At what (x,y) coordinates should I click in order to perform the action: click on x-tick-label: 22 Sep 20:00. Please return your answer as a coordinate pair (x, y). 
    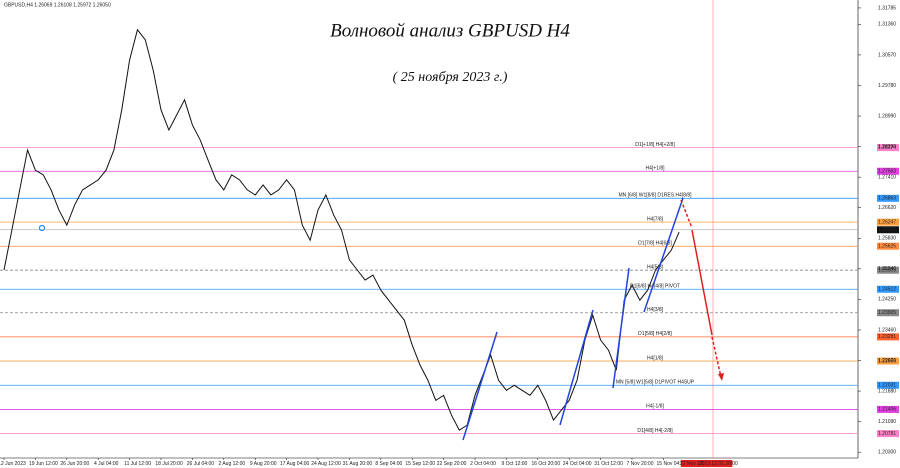
    Looking at the image, I should click on (452, 464).